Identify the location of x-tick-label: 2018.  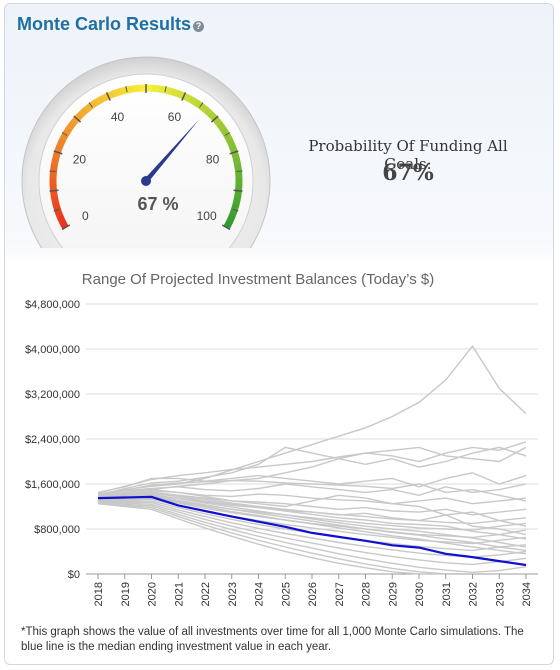
(99, 594).